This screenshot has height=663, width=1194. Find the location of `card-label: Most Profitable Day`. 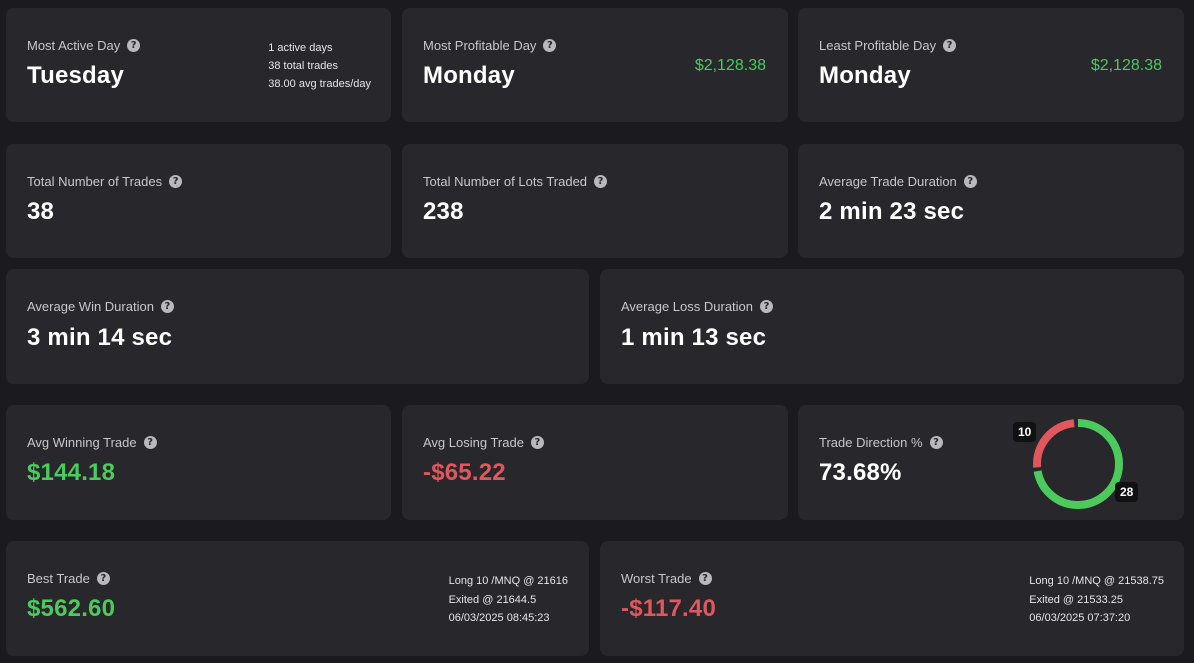

card-label: Most Profitable Day is located at coordinates (480, 45).